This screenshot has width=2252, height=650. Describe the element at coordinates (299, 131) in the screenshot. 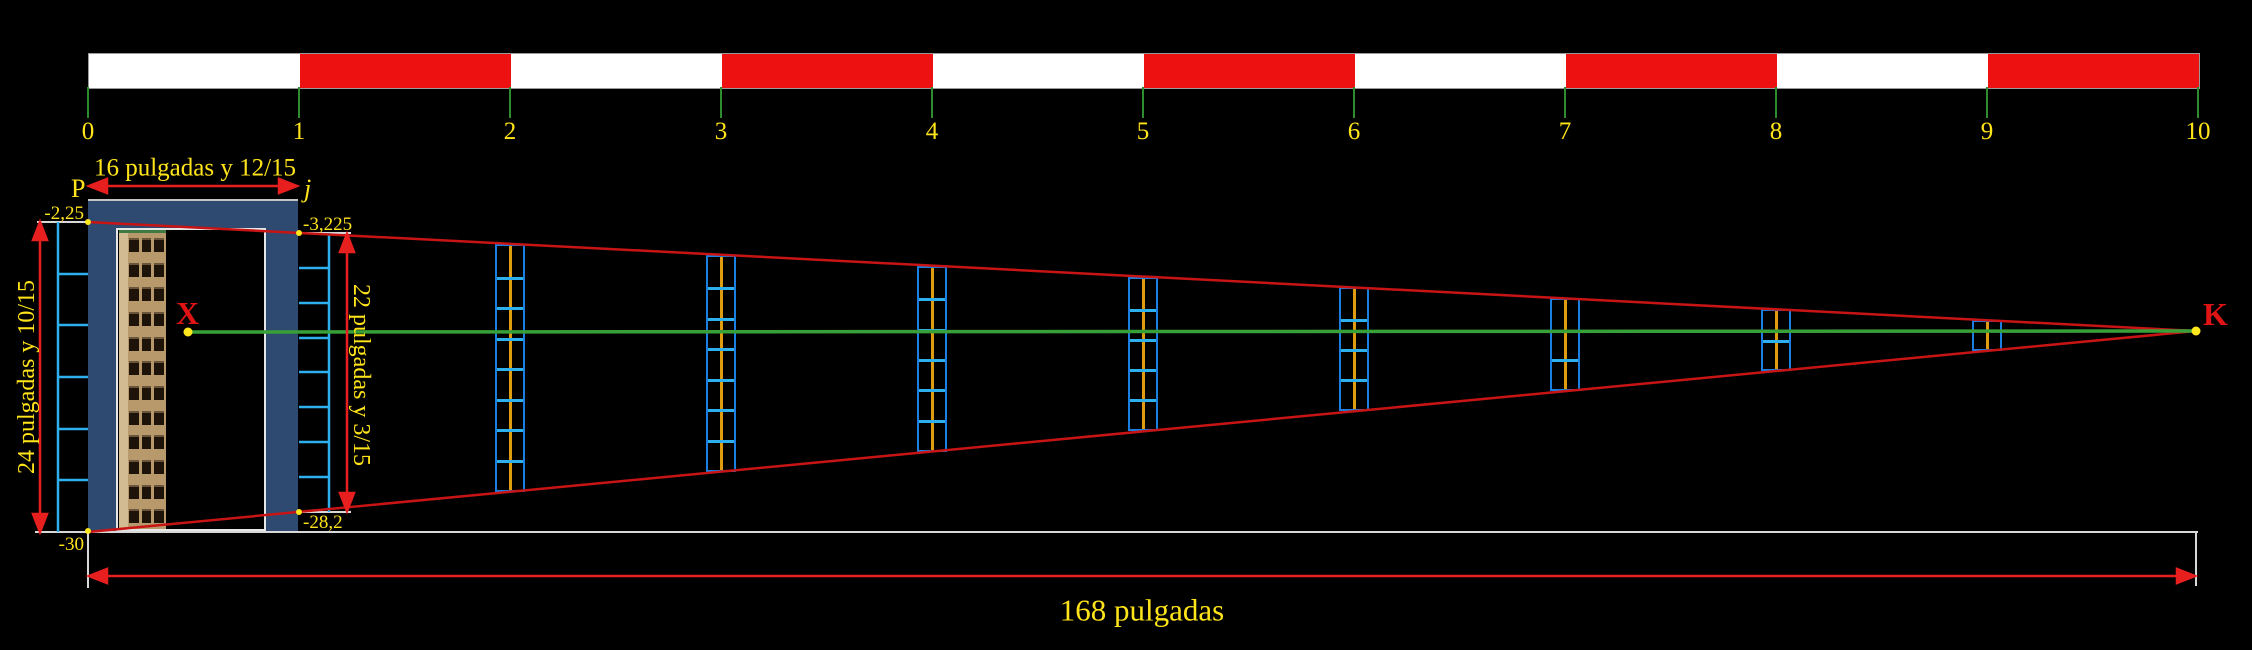

I see `ruler-number-1: 1` at that location.